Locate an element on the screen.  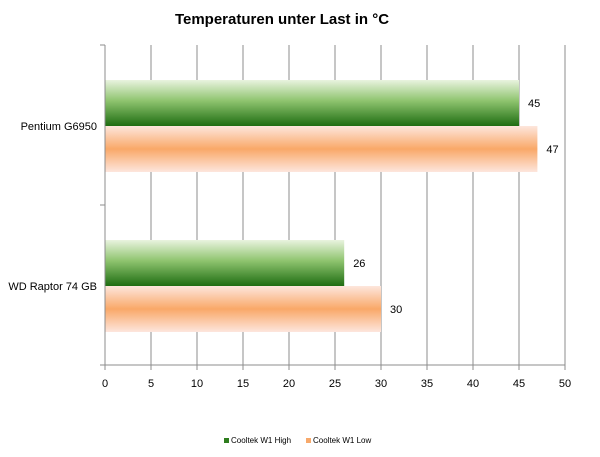
x-tick-label: 35 is located at coordinates (427, 384).